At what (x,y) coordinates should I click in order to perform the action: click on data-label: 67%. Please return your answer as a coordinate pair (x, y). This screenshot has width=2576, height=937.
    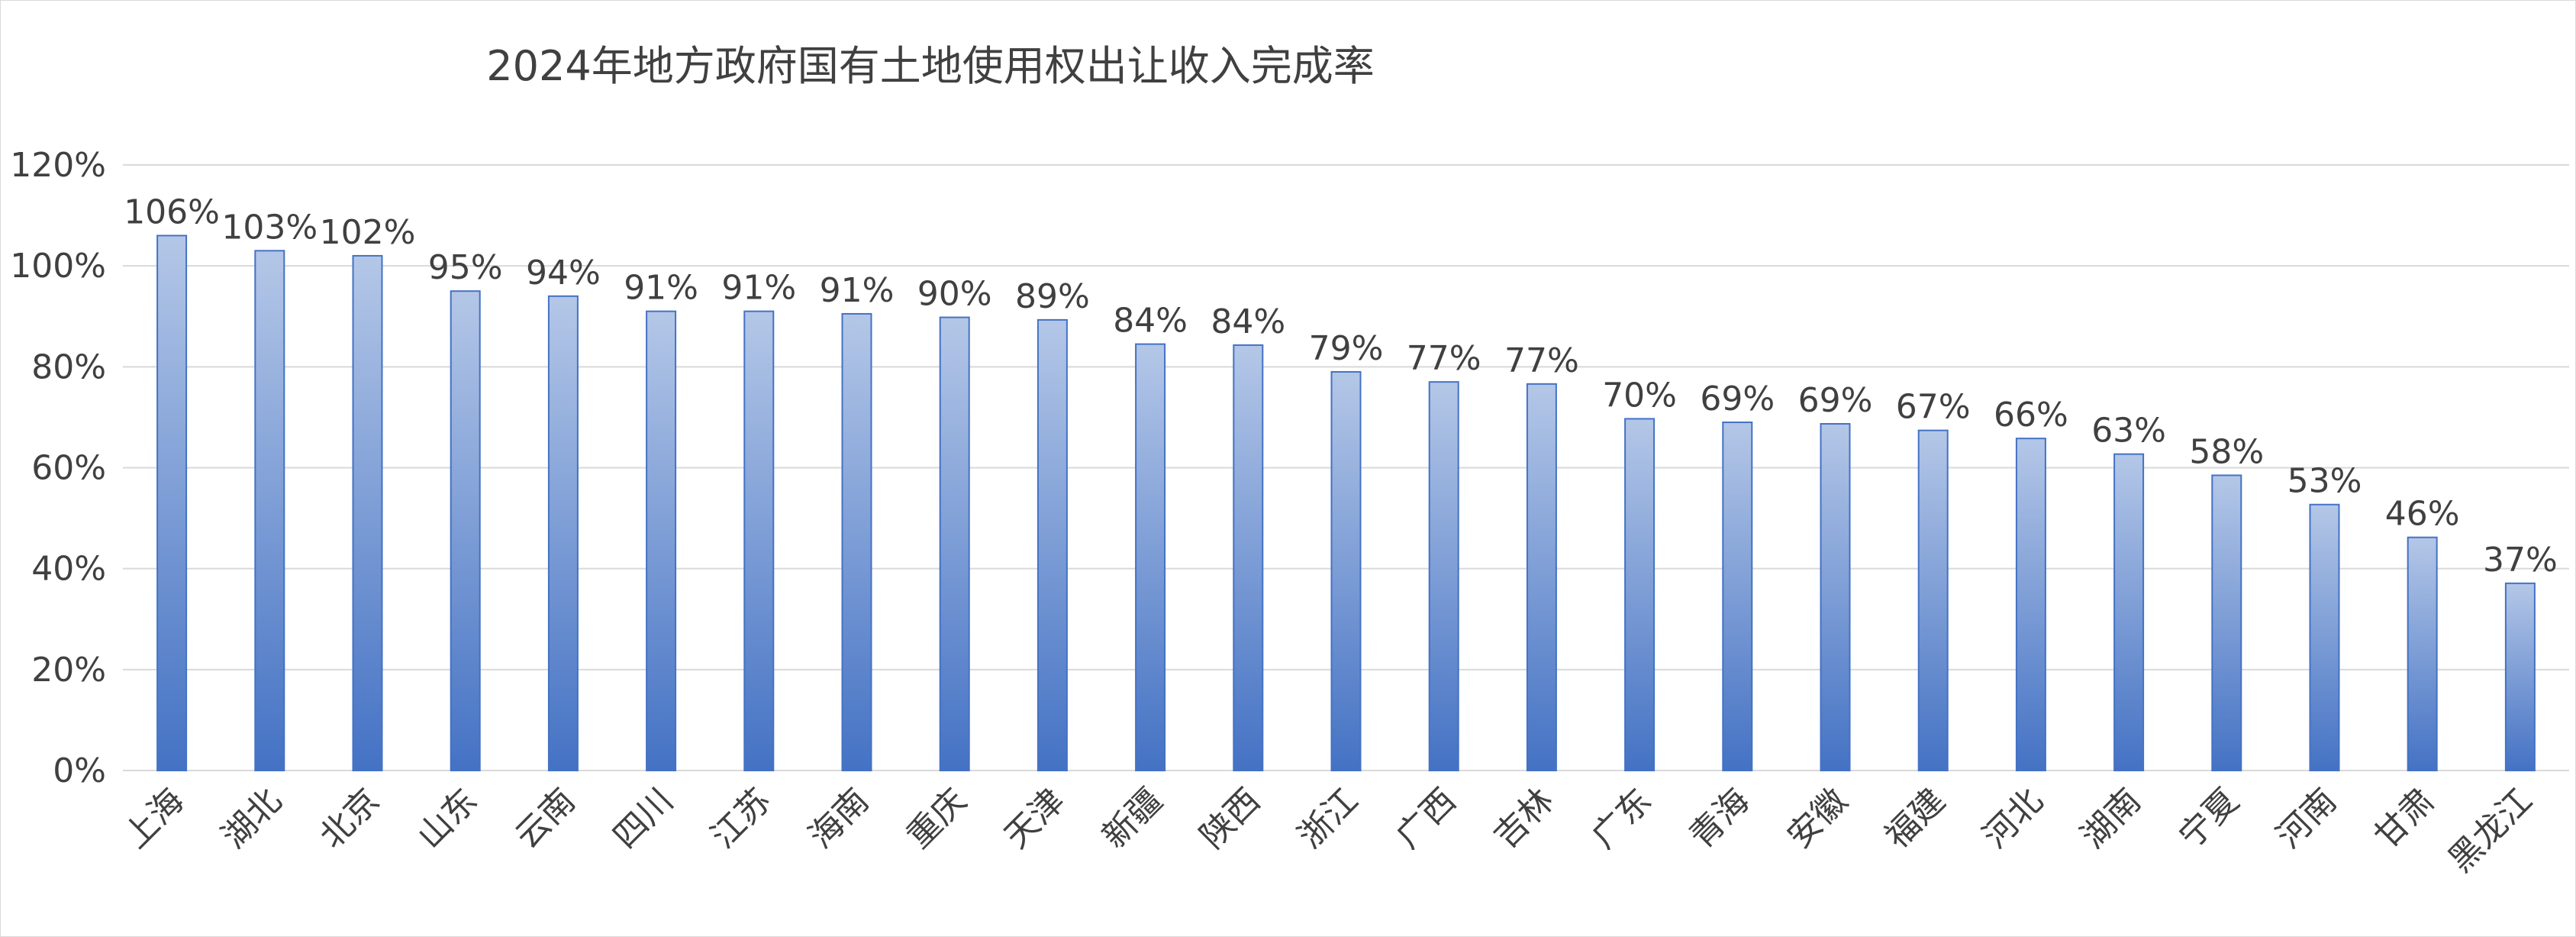
    Looking at the image, I should click on (1933, 407).